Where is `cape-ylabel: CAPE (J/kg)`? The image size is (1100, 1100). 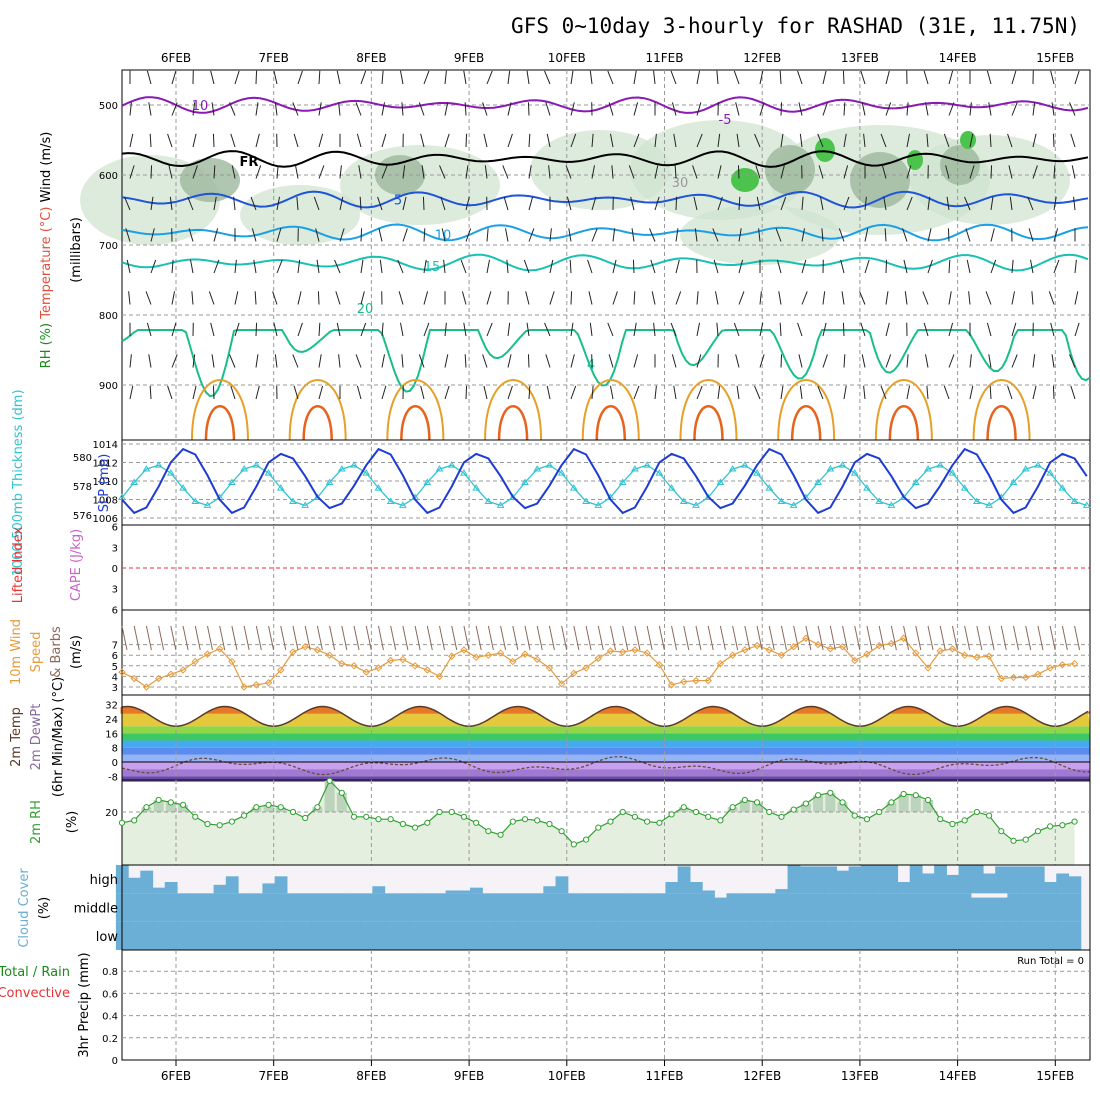 cape-ylabel: CAPE (J/kg) is located at coordinates (76, 565).